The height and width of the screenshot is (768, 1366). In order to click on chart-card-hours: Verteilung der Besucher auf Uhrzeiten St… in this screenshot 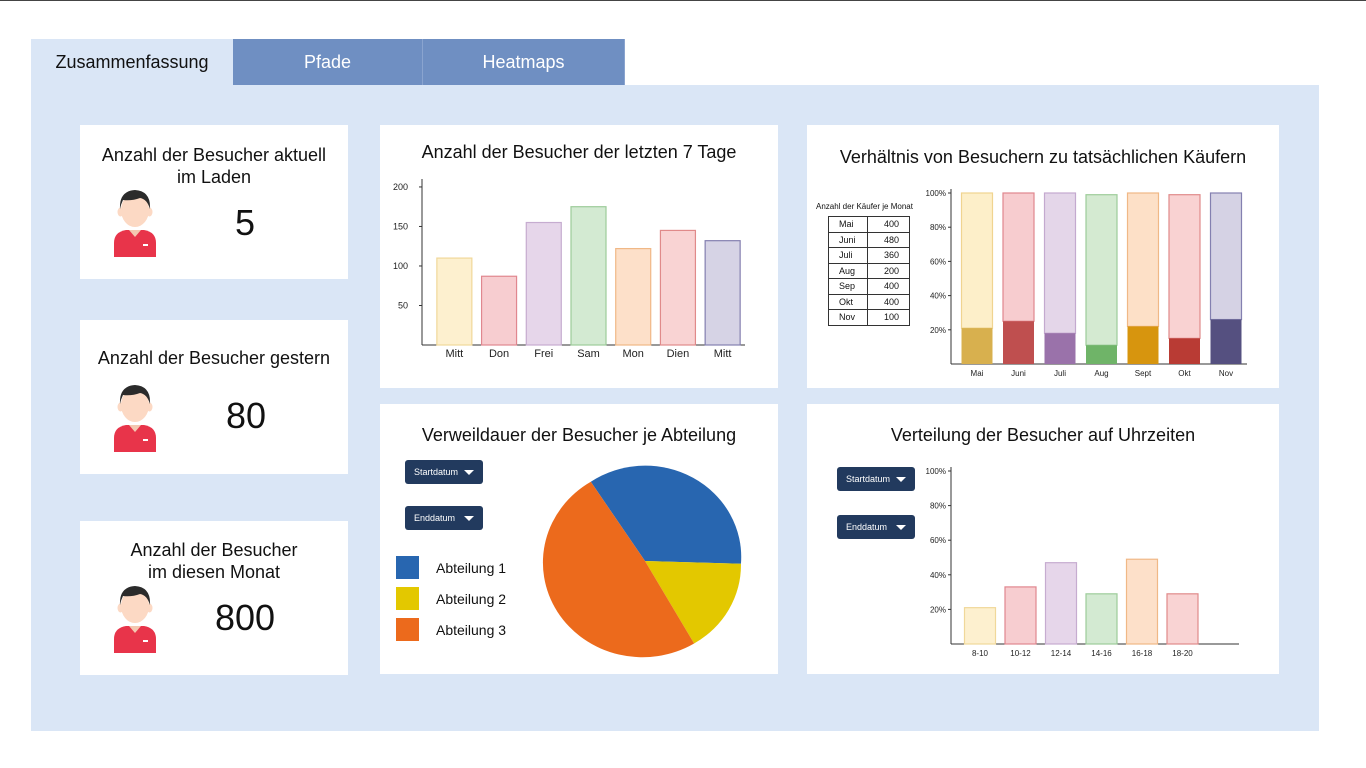, I will do `click(1043, 539)`.